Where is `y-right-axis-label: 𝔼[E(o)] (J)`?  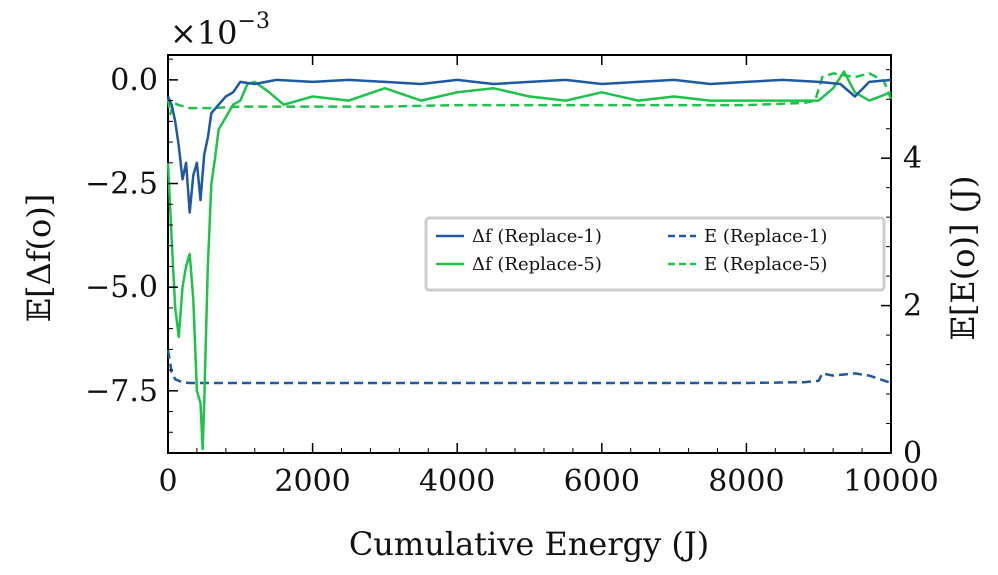
y-right-axis-label: 𝔼[E(o)] (J) is located at coordinates (963, 258).